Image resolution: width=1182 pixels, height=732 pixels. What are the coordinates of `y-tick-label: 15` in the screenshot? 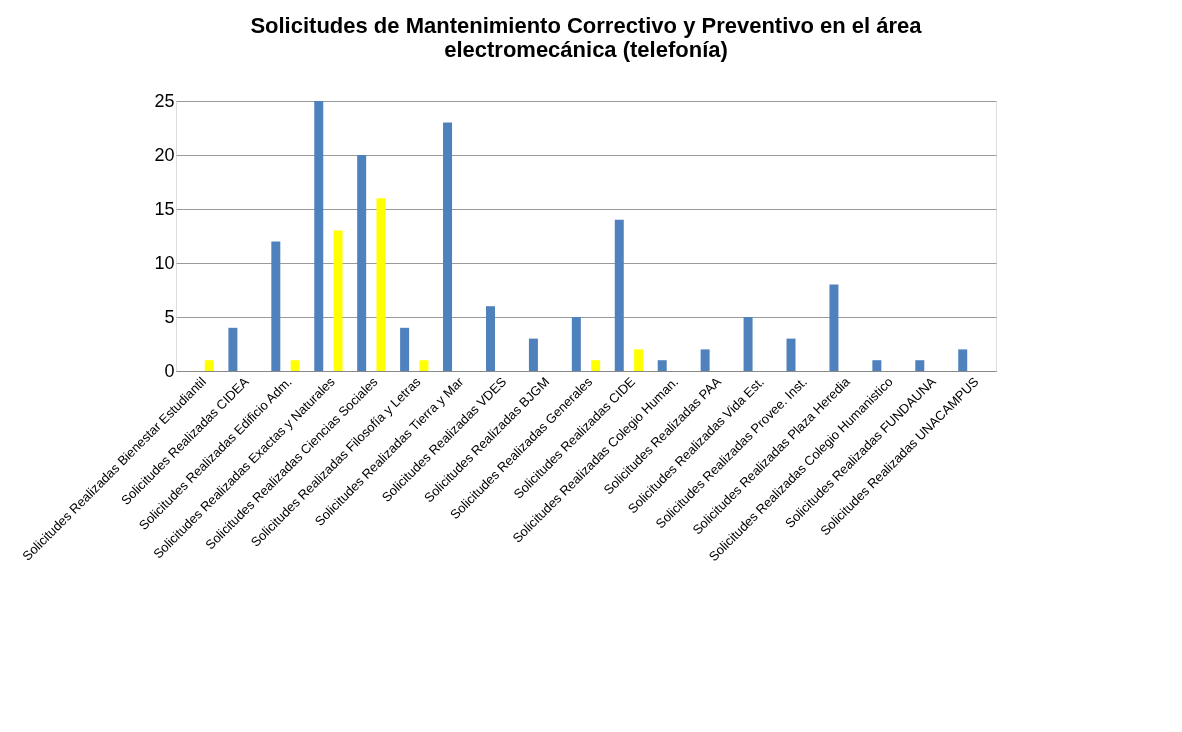 It's located at (164, 208).